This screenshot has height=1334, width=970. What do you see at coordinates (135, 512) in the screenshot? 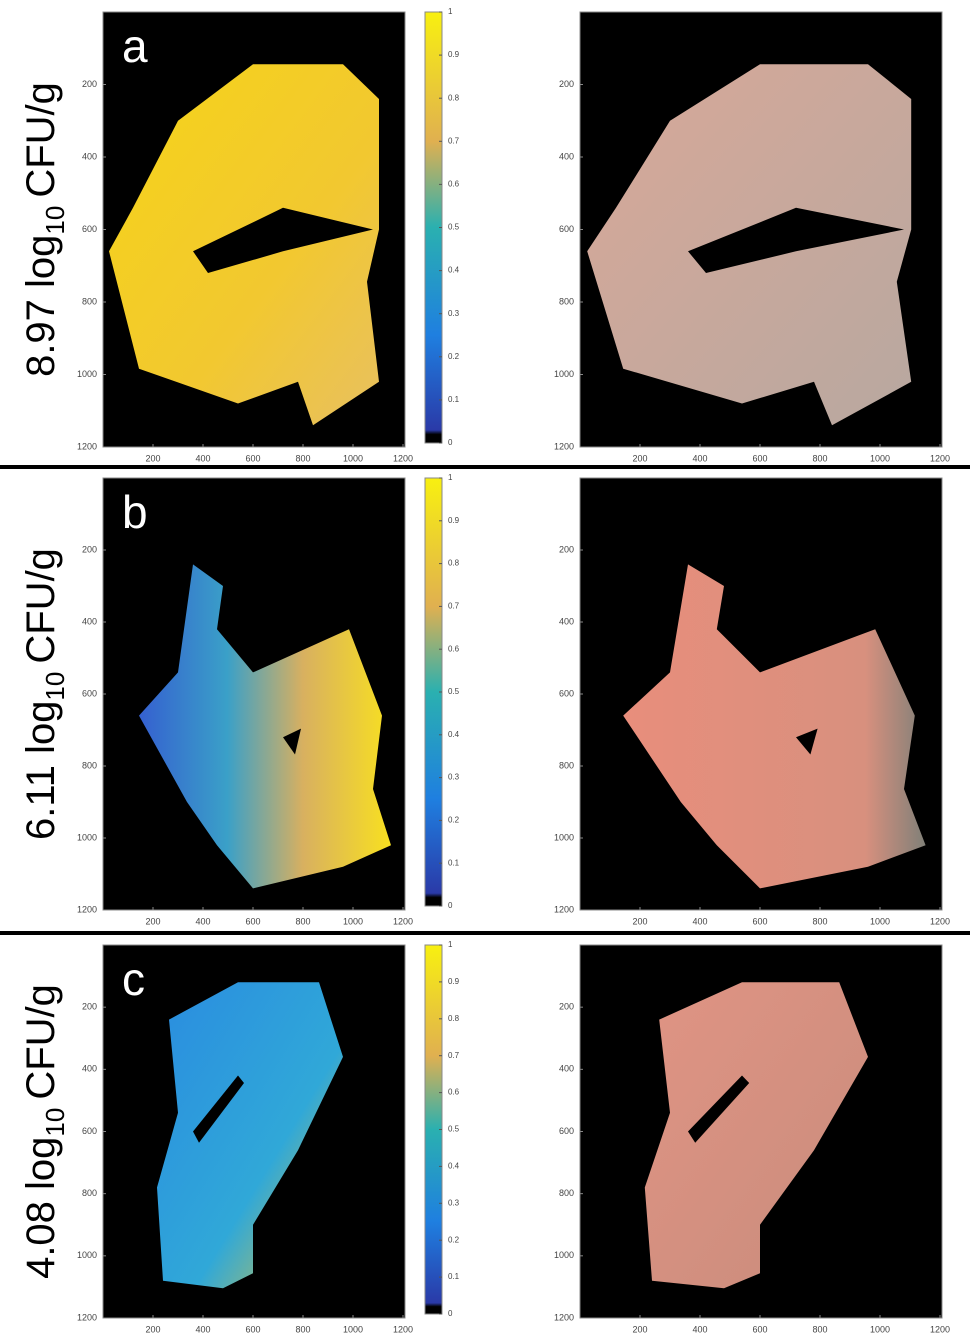
I see `panel-letter: b` at bounding box center [135, 512].